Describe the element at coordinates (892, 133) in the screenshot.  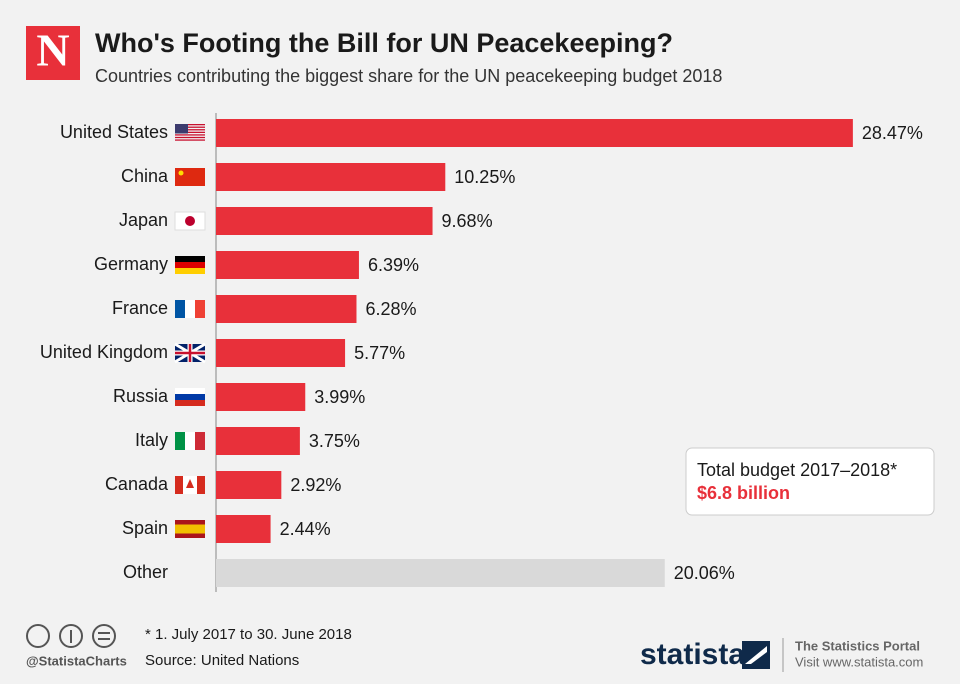
I see `value-label: 28.47%` at that location.